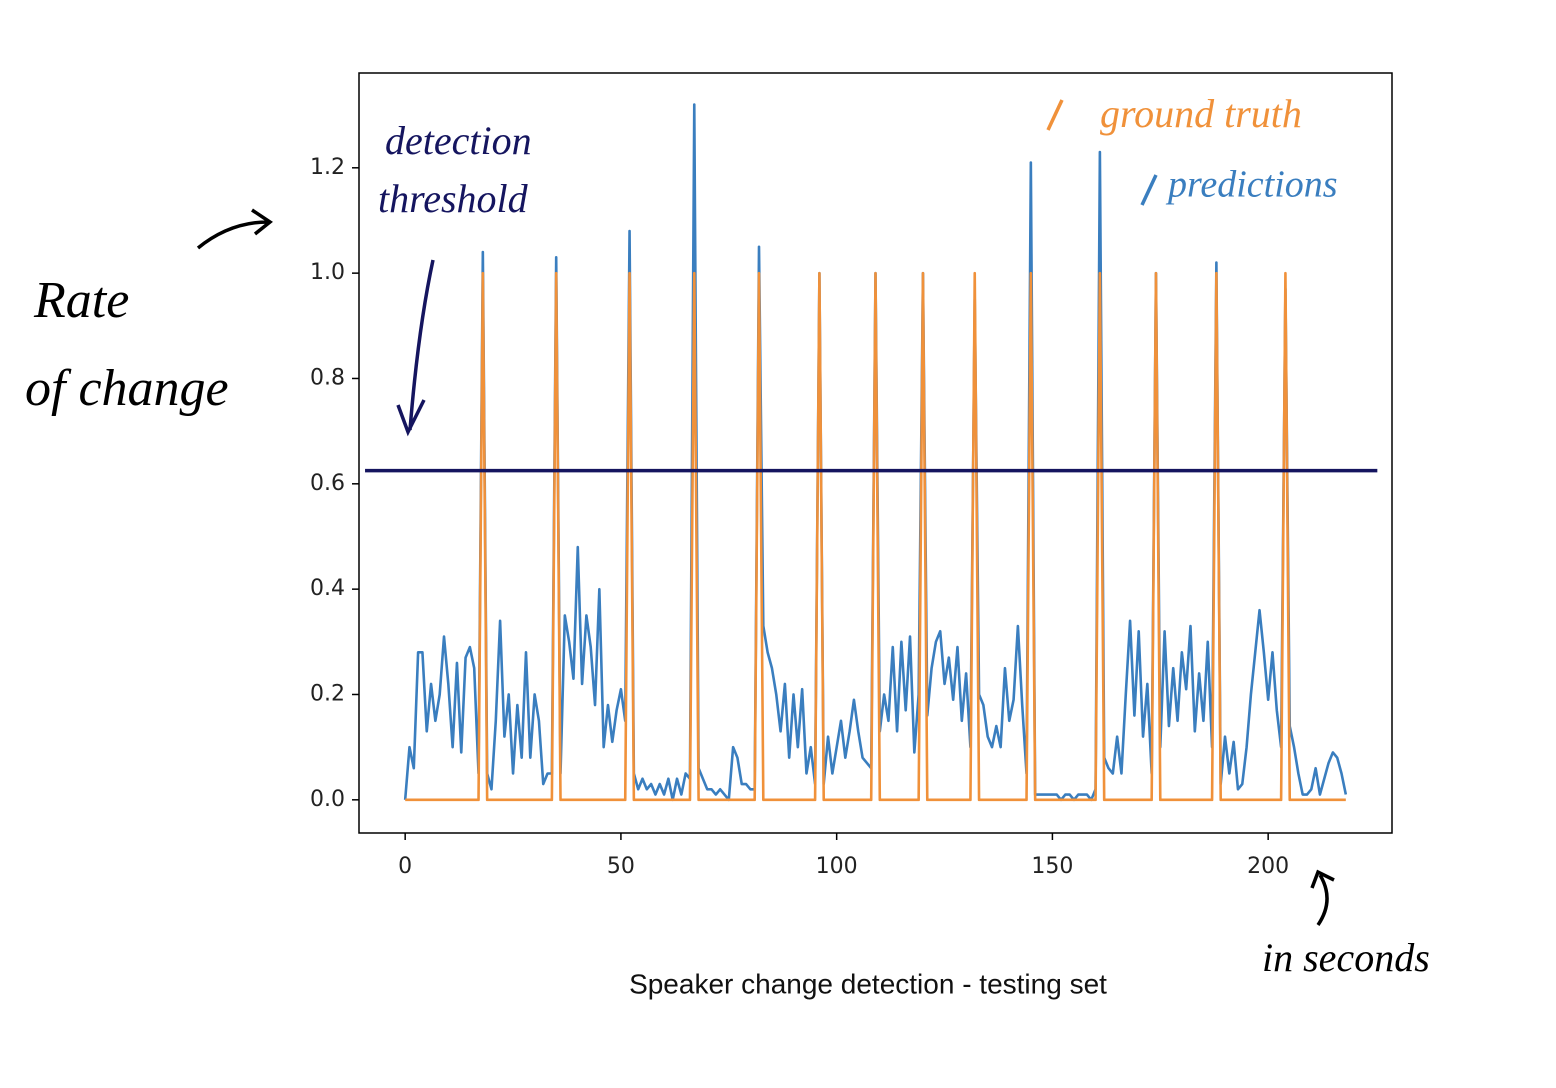  Describe the element at coordinates (327, 167) in the screenshot. I see `y-tick-label: 1.2` at that location.